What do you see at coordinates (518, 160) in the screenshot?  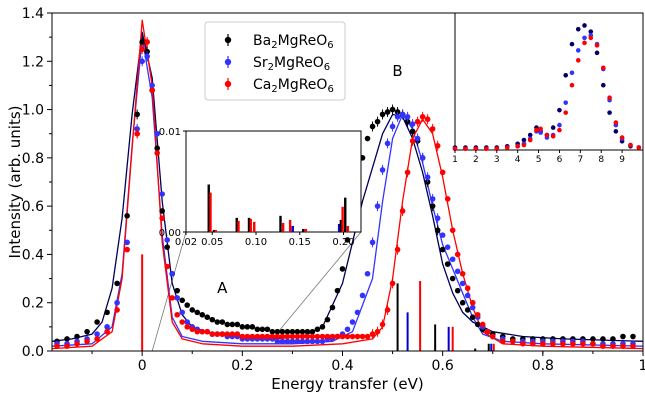 I see `overview-x-tick-label-3: 4` at bounding box center [518, 160].